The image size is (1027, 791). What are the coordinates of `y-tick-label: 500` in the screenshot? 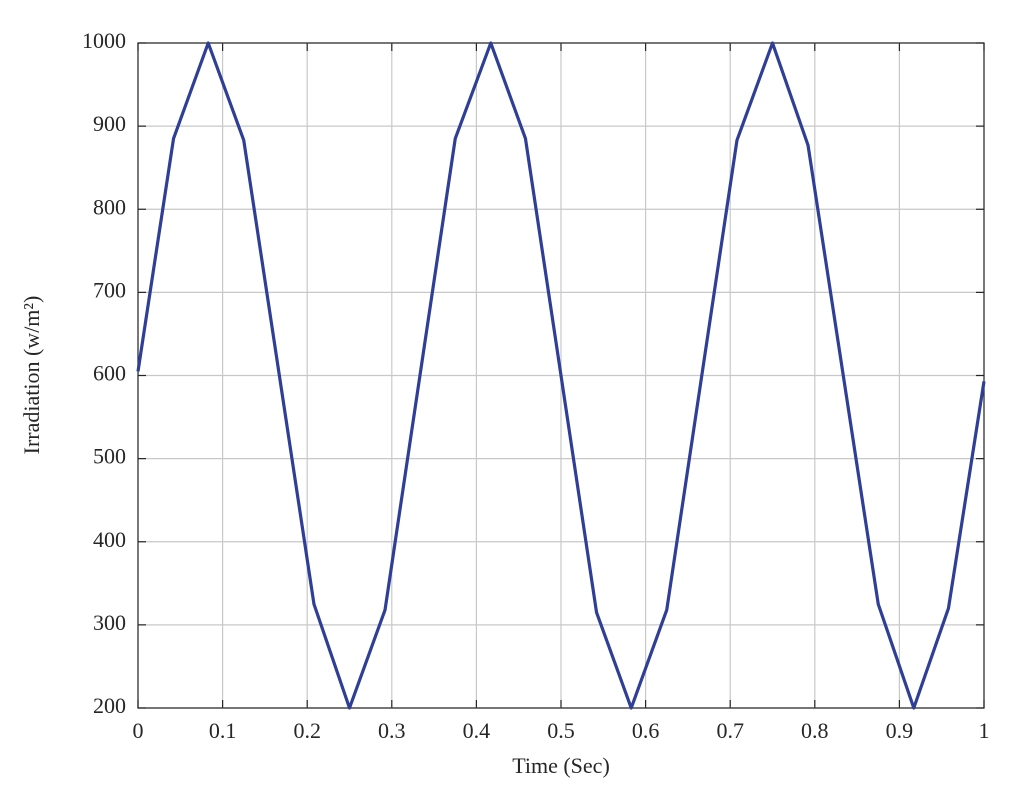 It's located at (109, 456).